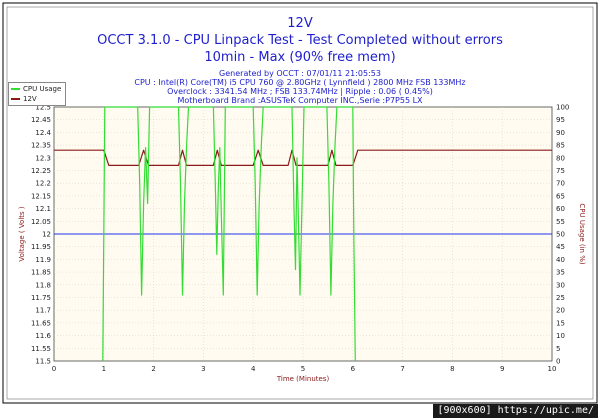  I want to click on x-tick-label: 10, so click(552, 369).